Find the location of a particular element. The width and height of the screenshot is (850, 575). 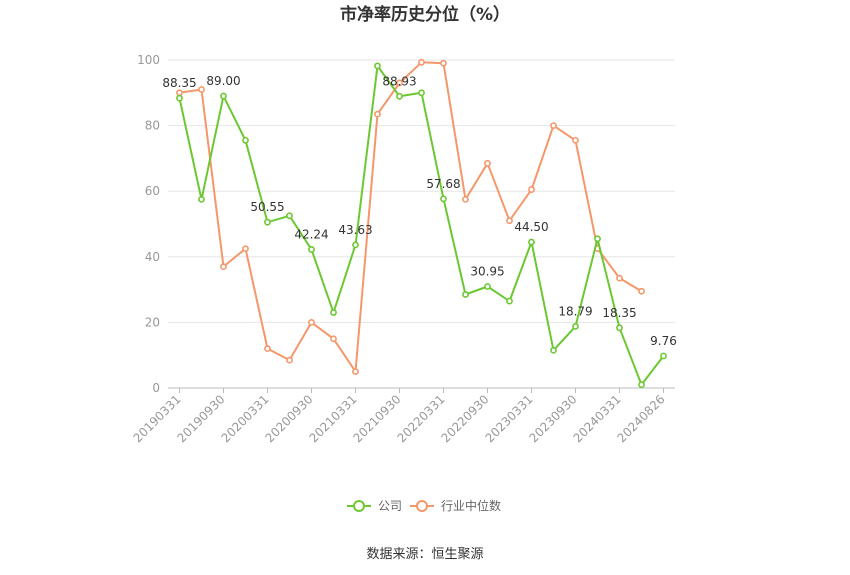

y-tick-label: 40 is located at coordinates (152, 257).